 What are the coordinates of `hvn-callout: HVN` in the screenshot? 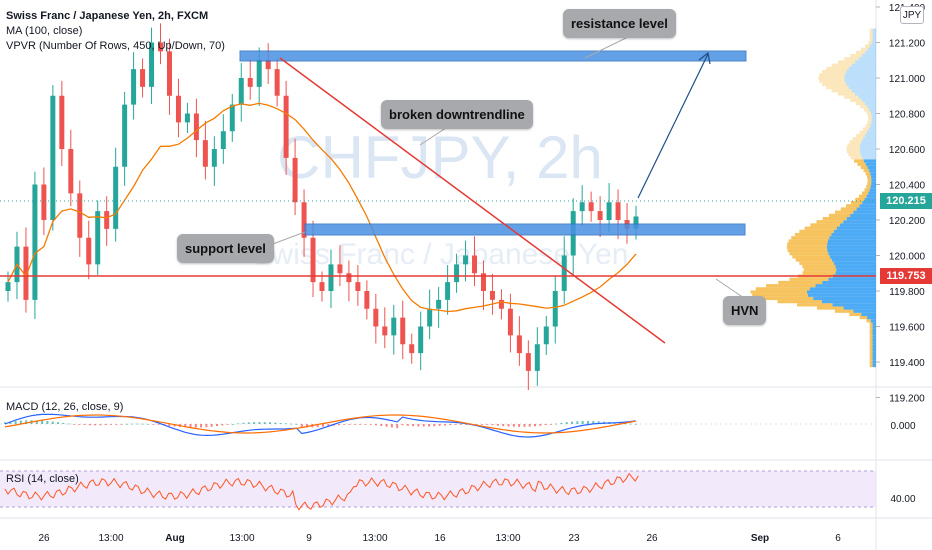 It's located at (745, 310).